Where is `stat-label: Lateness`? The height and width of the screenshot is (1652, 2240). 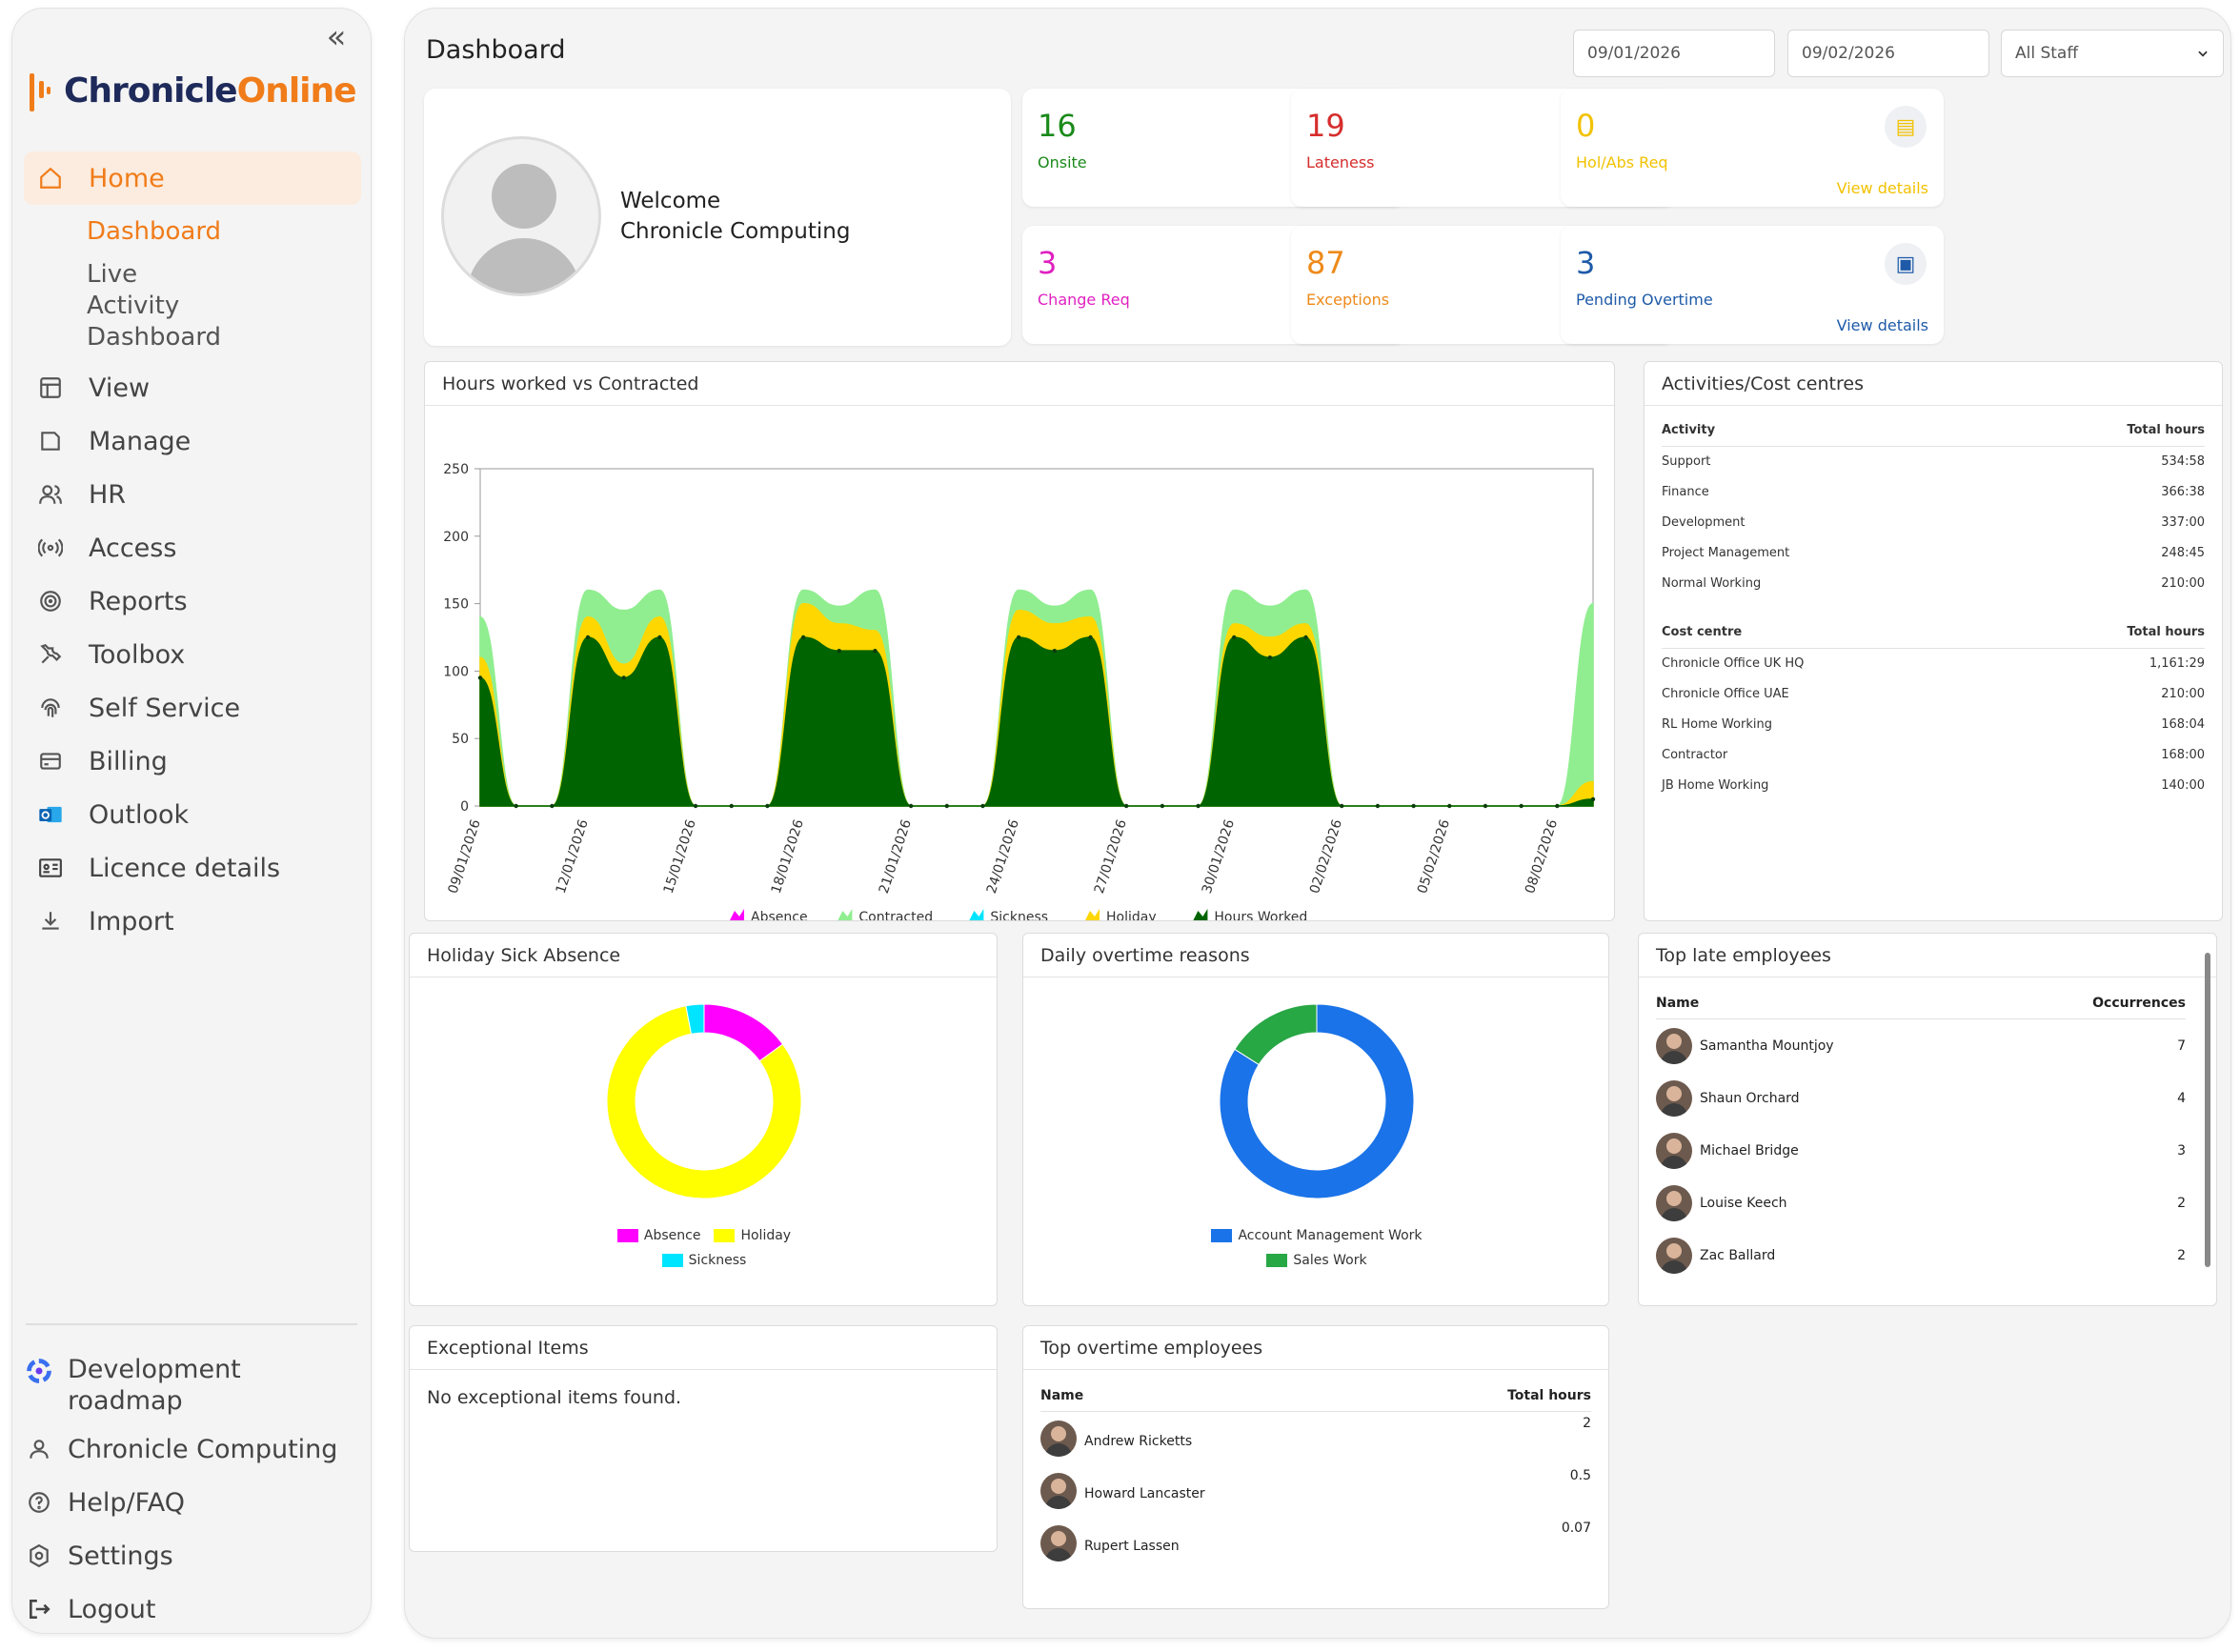
stat-label: Lateness is located at coordinates (1340, 162).